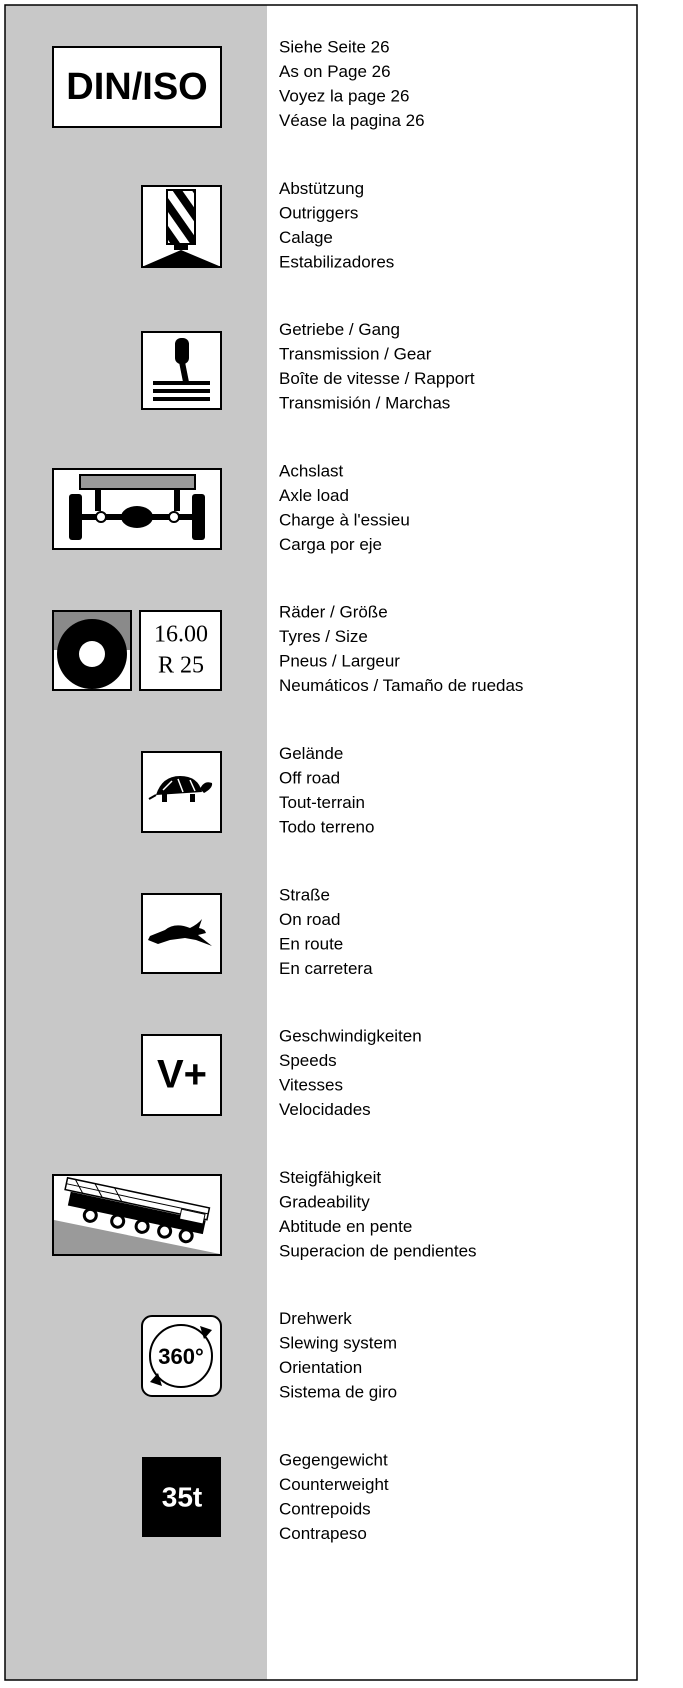 The image size is (683, 1688). I want to click on speed-icon: V+, so click(181, 1075).